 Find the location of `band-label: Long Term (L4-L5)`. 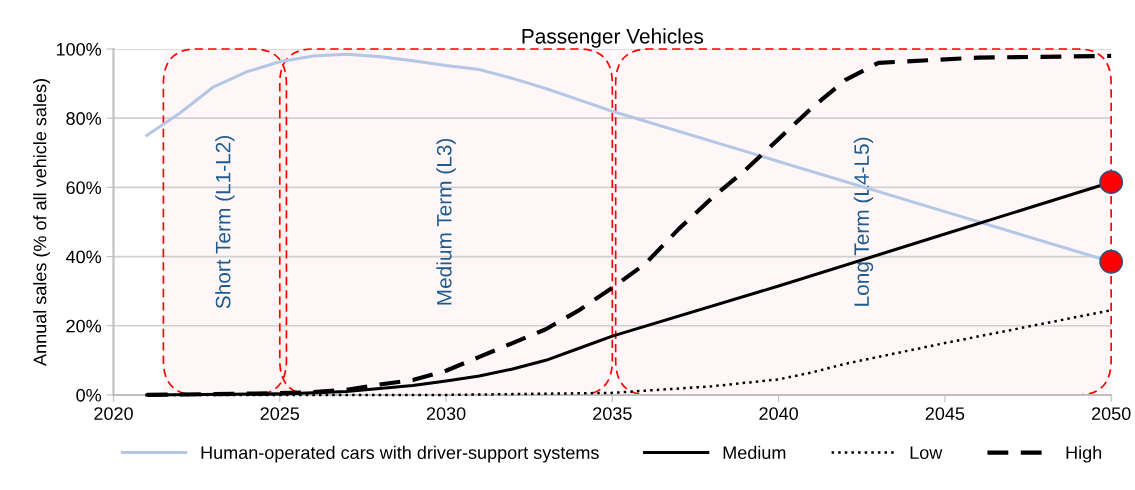

band-label: Long Term (L4-L5) is located at coordinates (863, 221).